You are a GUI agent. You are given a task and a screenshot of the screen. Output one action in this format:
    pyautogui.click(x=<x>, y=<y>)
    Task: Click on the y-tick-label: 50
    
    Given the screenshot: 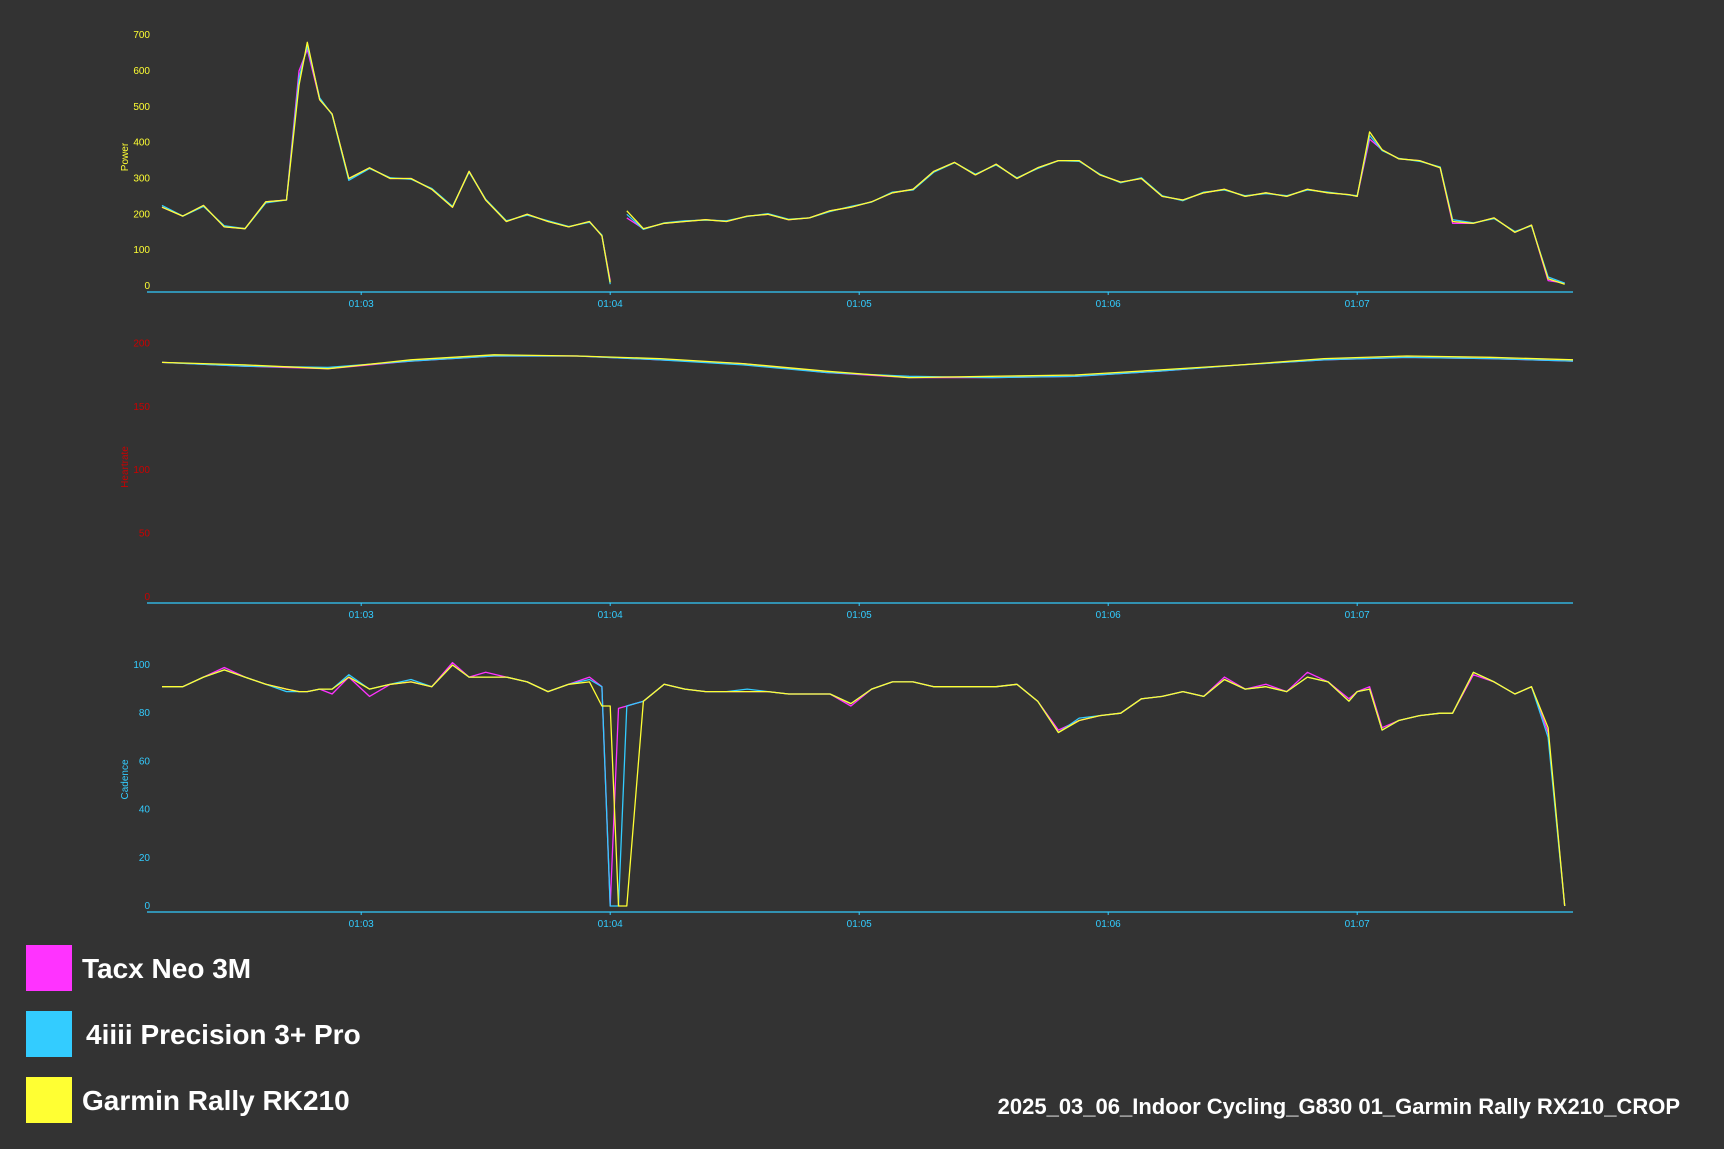 What is the action you would take?
    pyautogui.click(x=145, y=534)
    